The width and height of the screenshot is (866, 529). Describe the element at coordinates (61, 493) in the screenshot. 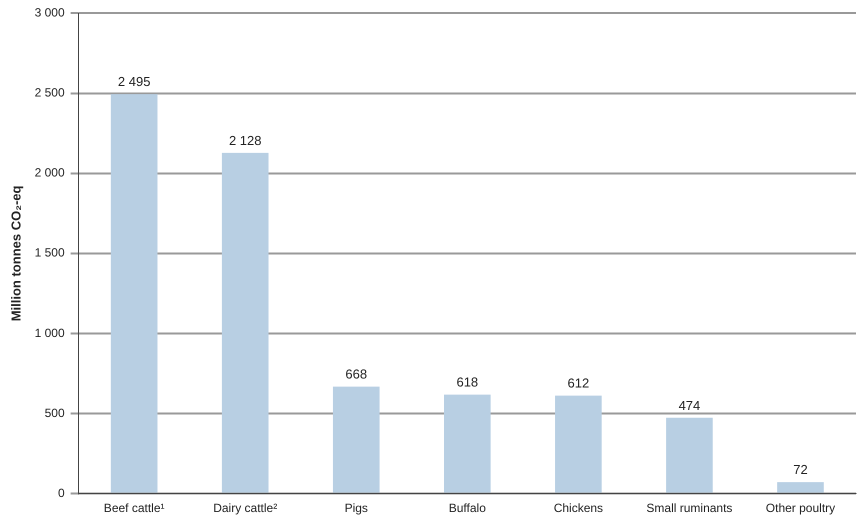

I see `y-tick-label: 0` at that location.